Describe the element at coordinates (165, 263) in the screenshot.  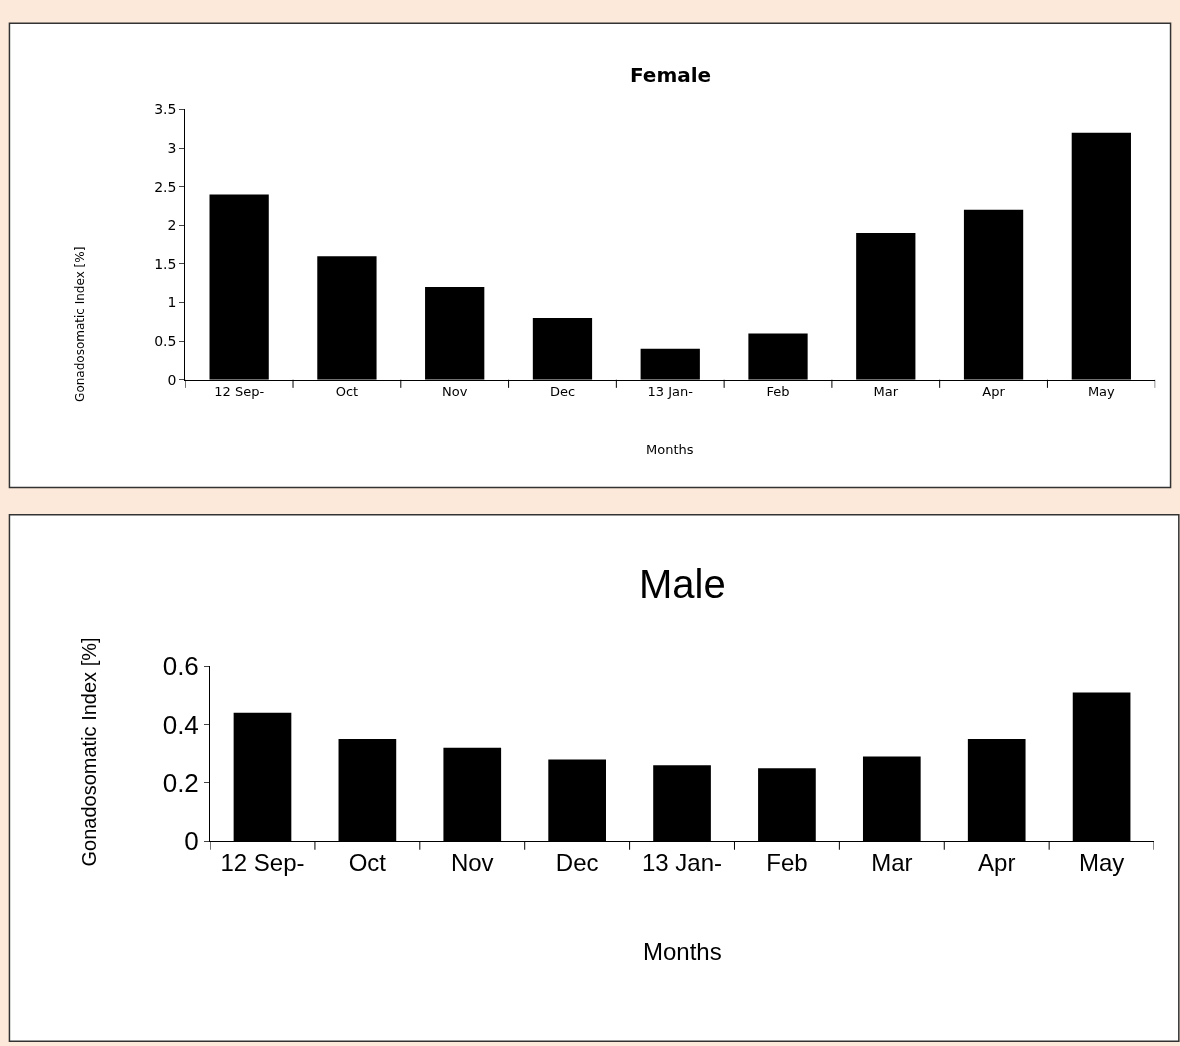
I see `y-tick-label: 1.5` at that location.